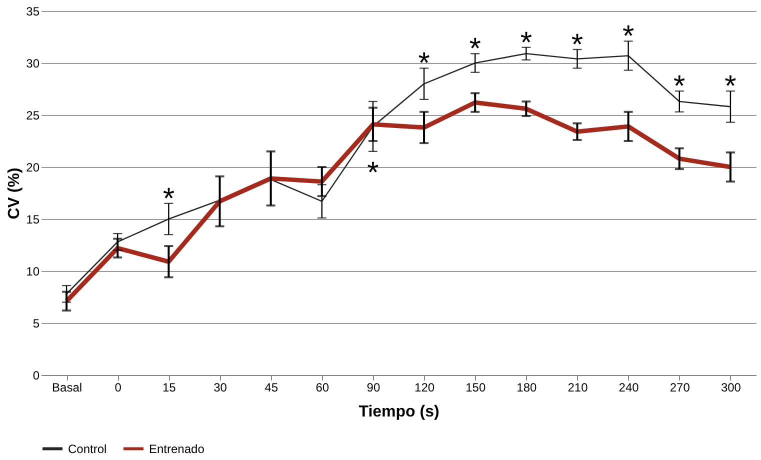  I want to click on x-tick-label: 90, so click(373, 387).